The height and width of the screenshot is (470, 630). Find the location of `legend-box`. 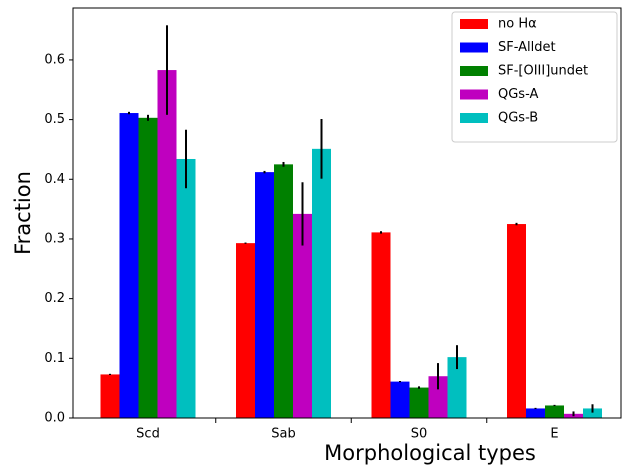

legend-box is located at coordinates (534, 77).